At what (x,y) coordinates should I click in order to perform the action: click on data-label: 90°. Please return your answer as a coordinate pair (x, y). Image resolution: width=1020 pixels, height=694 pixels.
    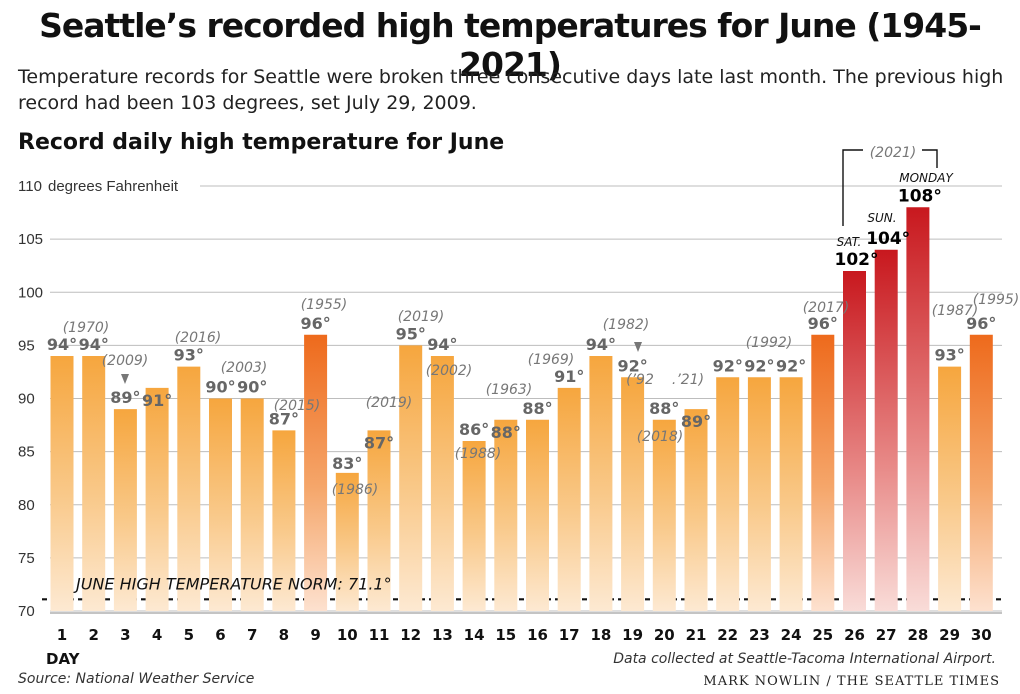
    Looking at the image, I should click on (220, 387).